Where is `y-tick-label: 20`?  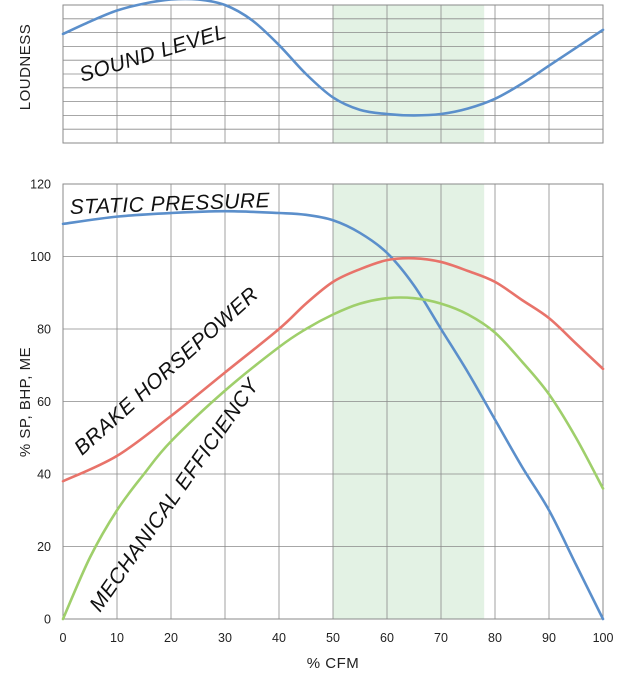
y-tick-label: 20 is located at coordinates (44, 547).